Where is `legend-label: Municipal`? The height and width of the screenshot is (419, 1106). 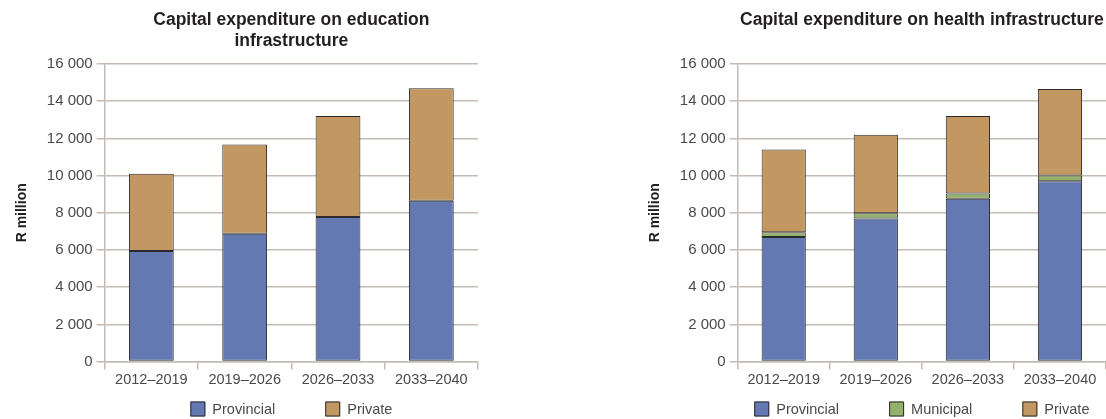 legend-label: Municipal is located at coordinates (942, 409).